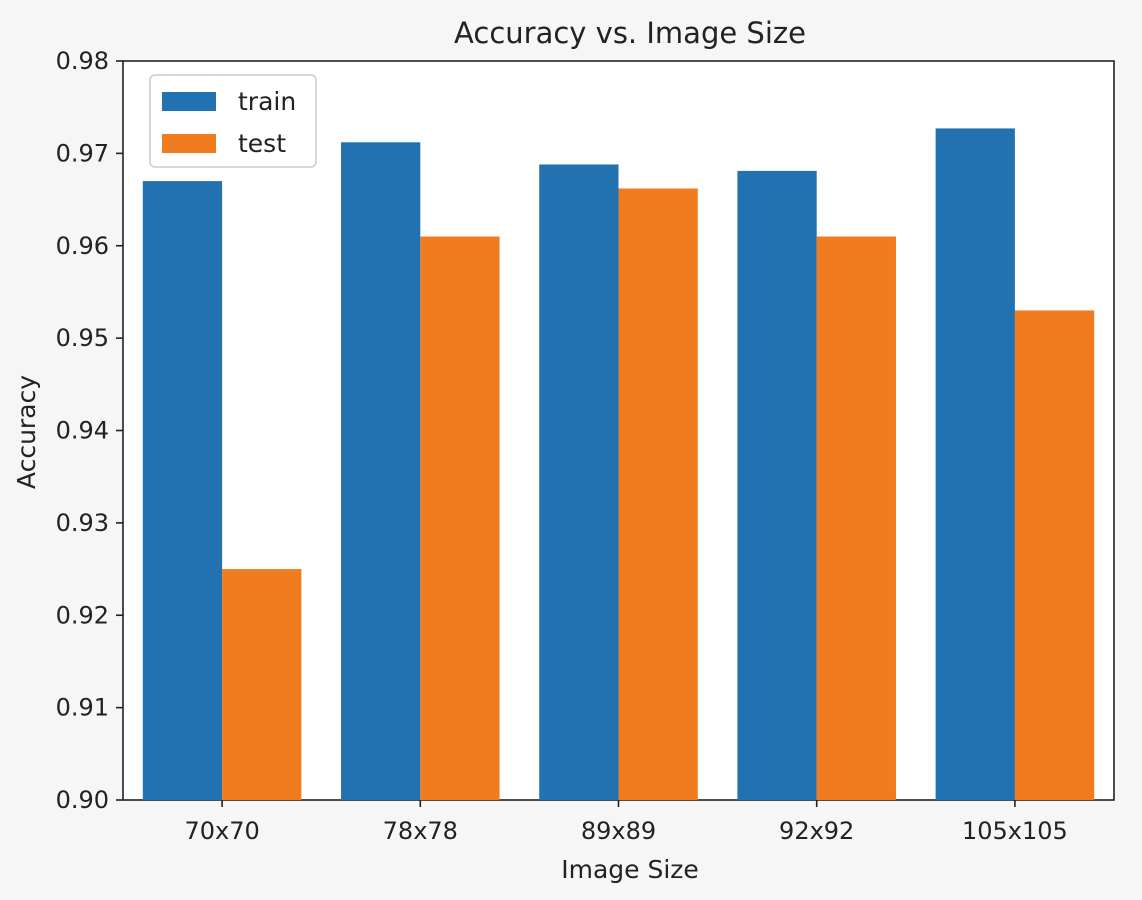 The width and height of the screenshot is (1142, 900). What do you see at coordinates (182, 491) in the screenshot?
I see `bar-train-70x70` at bounding box center [182, 491].